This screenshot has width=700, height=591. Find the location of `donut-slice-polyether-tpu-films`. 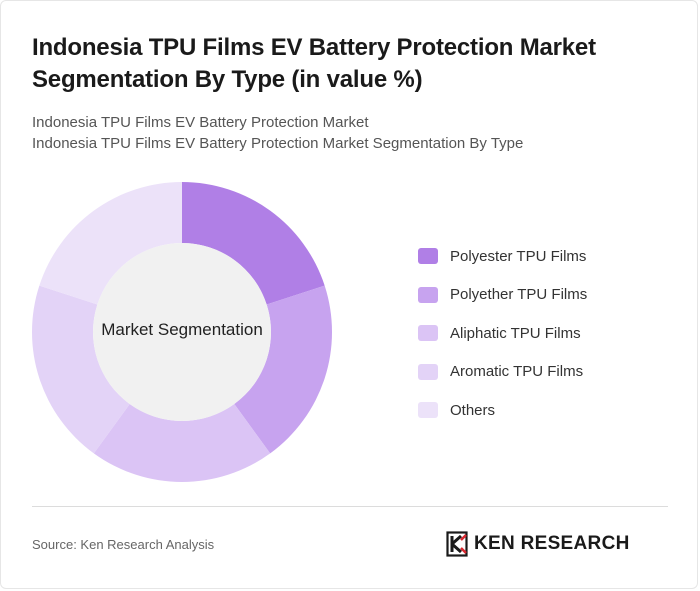

donut-slice-polyether-tpu-films is located at coordinates (283, 369).